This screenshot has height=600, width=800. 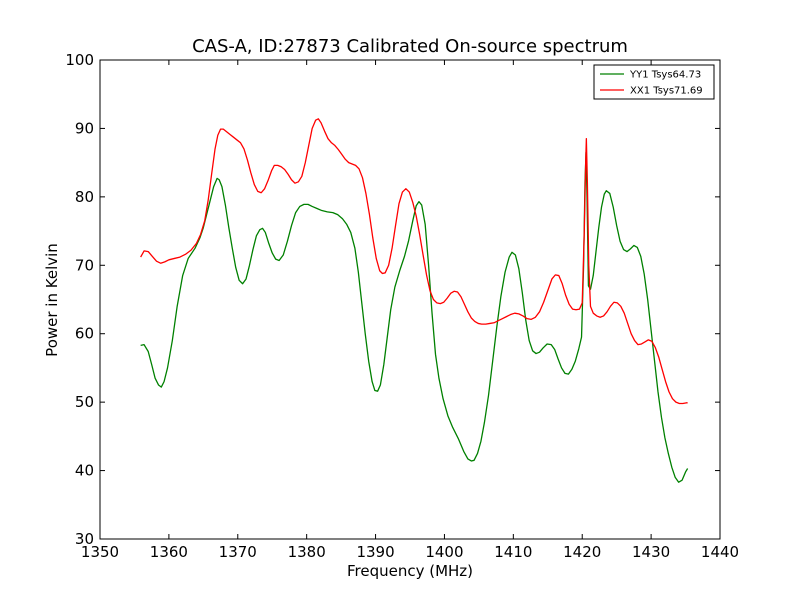 What do you see at coordinates (84, 334) in the screenshot?
I see `y-tick-label: 60` at bounding box center [84, 334].